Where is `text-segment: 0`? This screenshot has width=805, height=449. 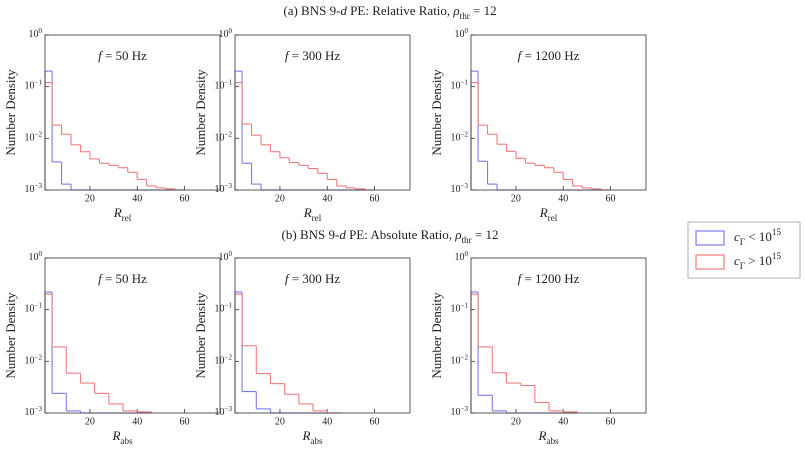
text-segment: 0 is located at coordinates (467, 254).